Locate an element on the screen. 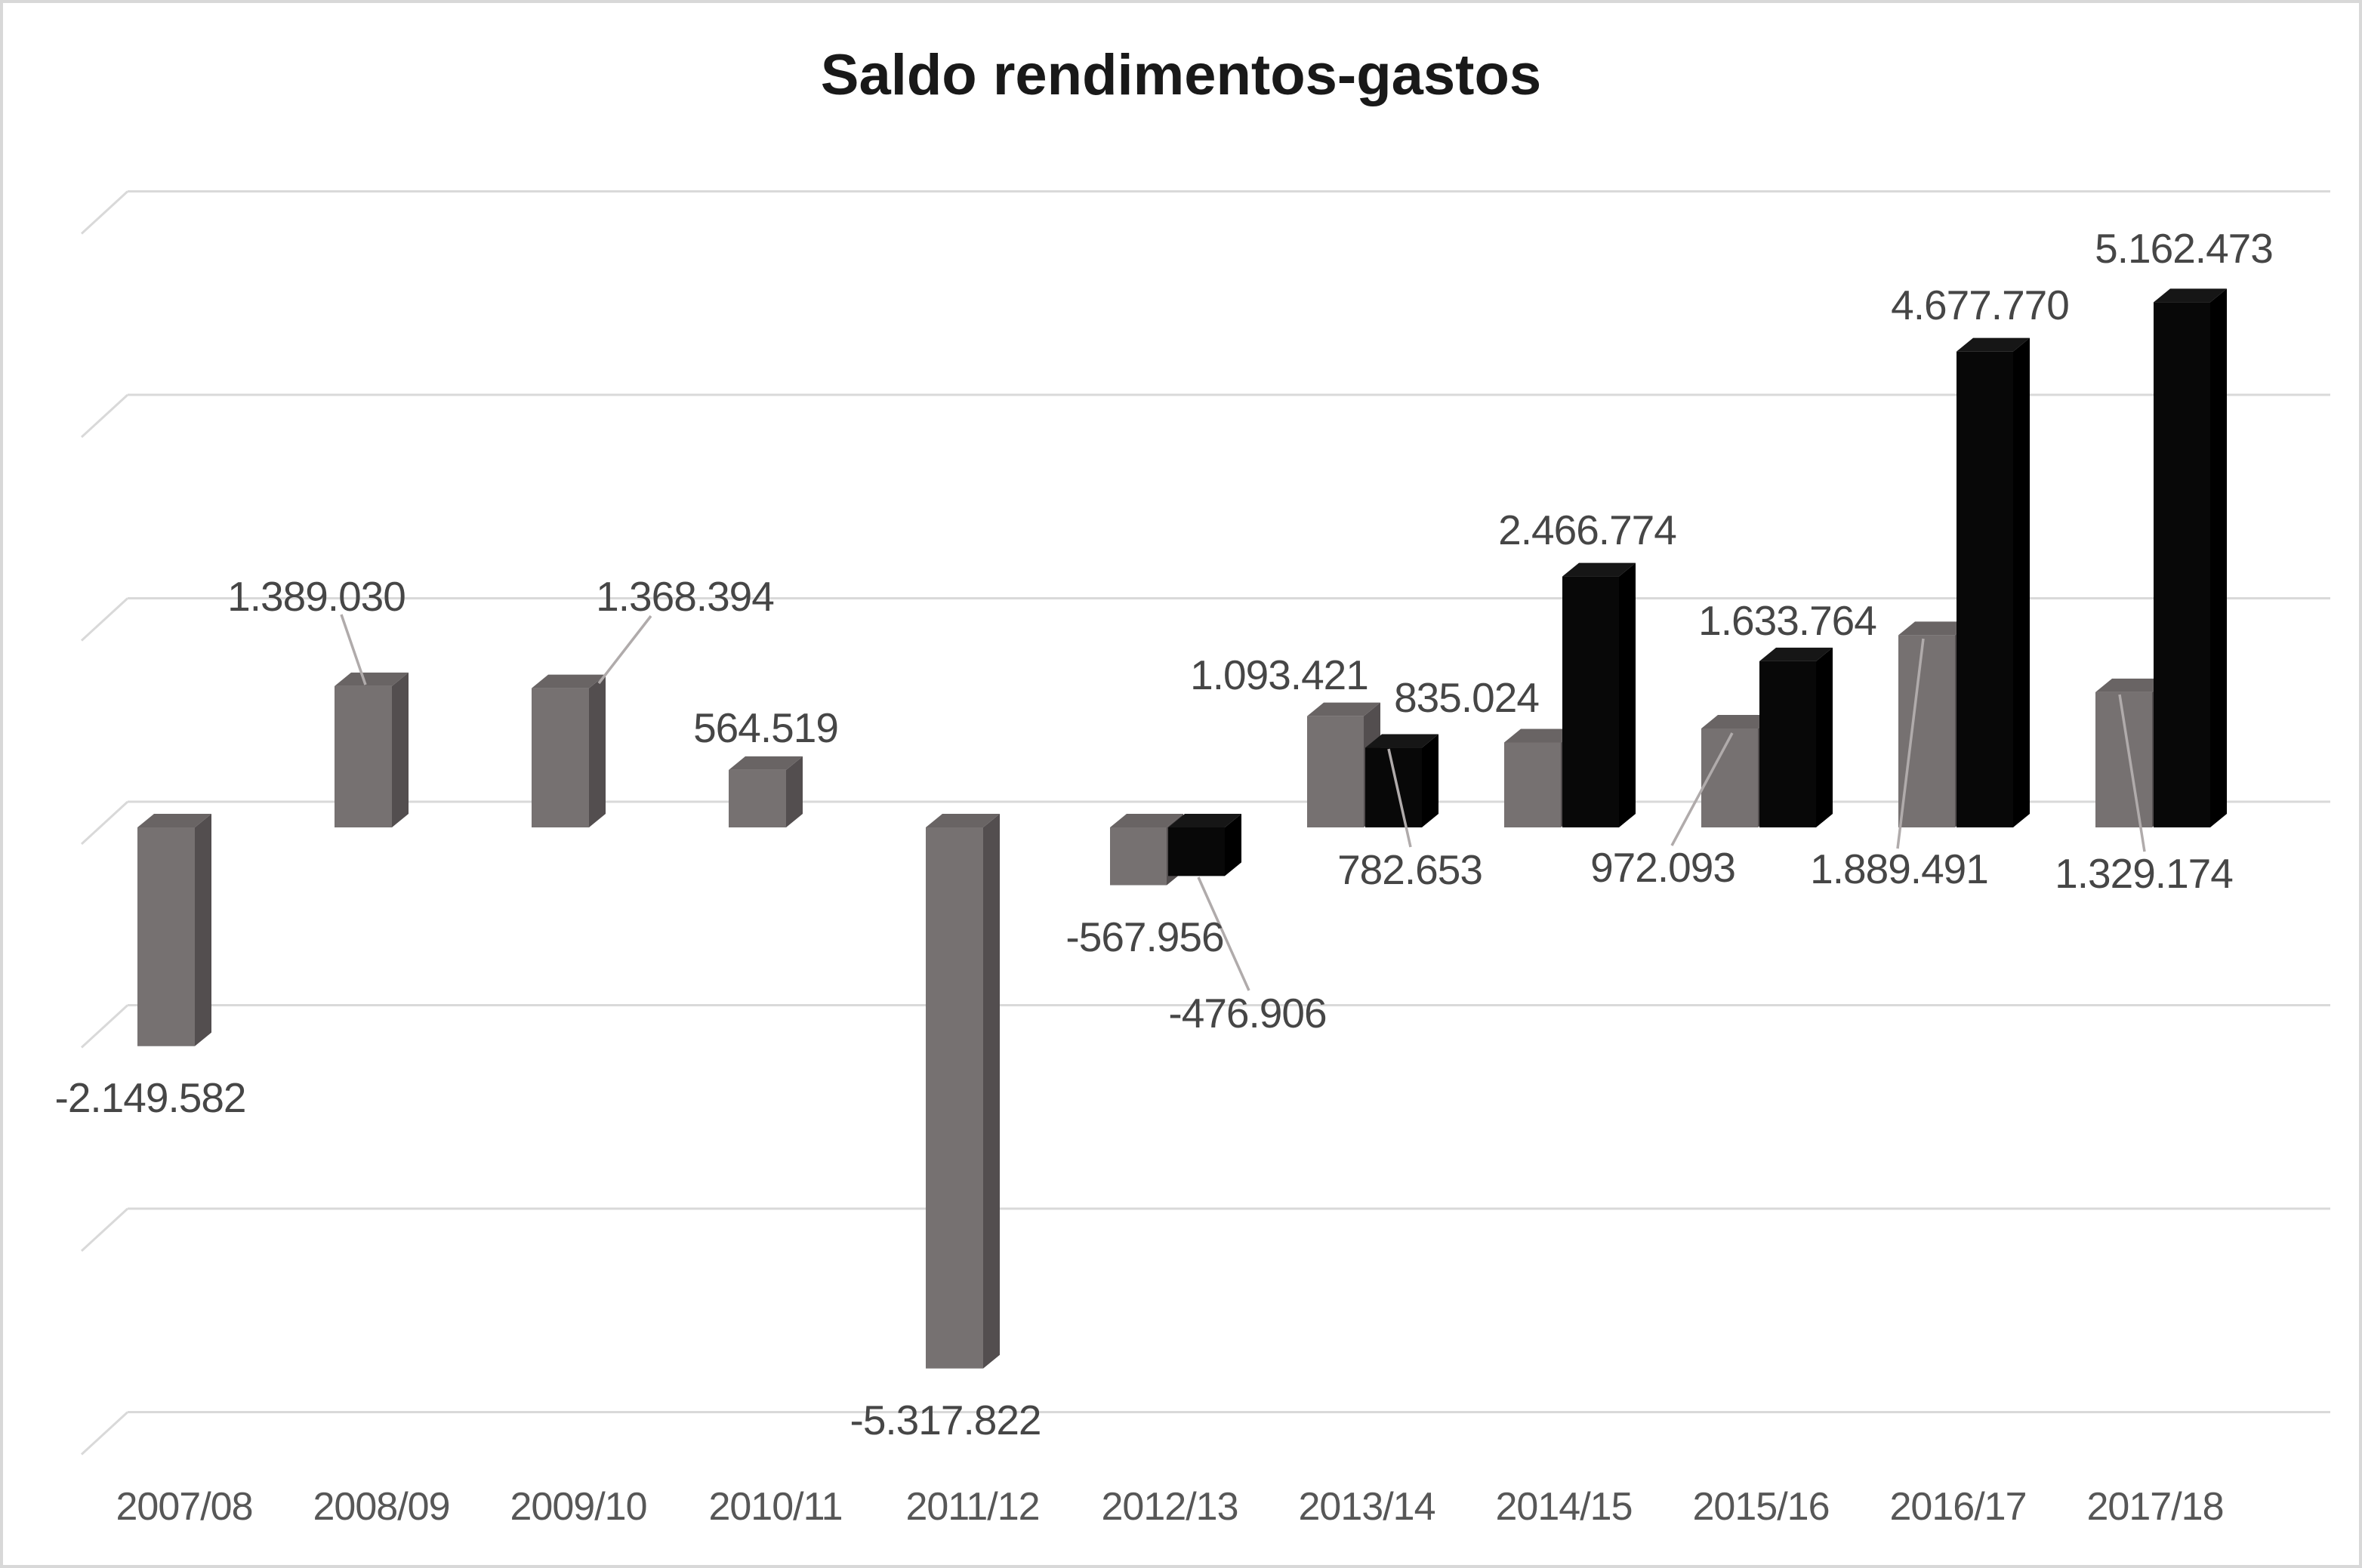 The image size is (2362, 1568). data-label: 564.519 is located at coordinates (765, 727).